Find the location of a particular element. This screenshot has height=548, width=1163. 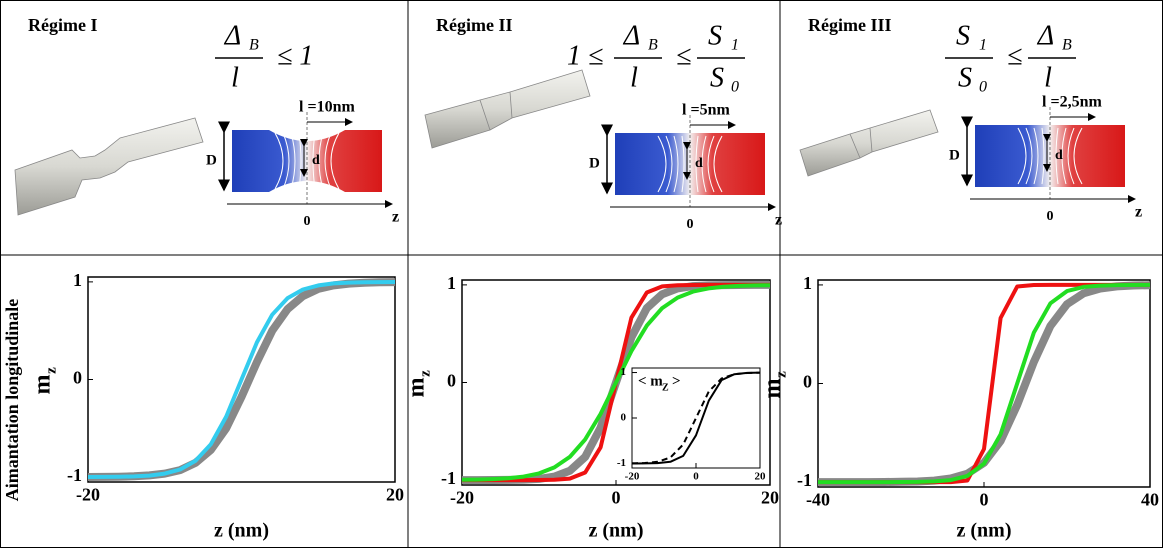

length-label: l =2,5nm is located at coordinates (1072, 102).